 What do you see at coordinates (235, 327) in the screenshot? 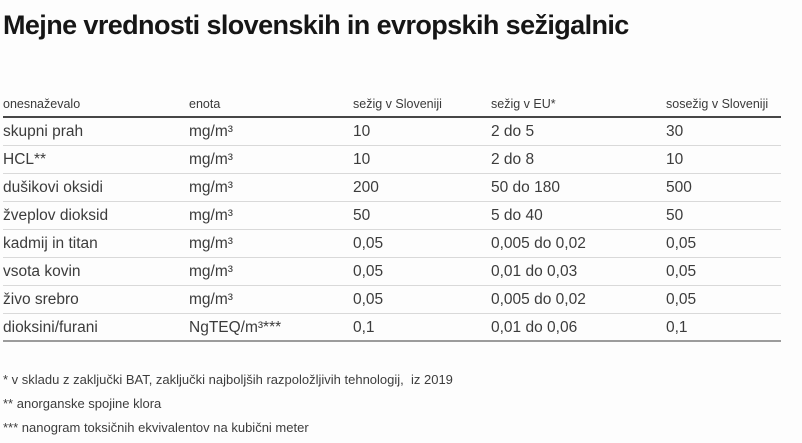
I see `table-cell: NgTEQ/m³***` at bounding box center [235, 327].